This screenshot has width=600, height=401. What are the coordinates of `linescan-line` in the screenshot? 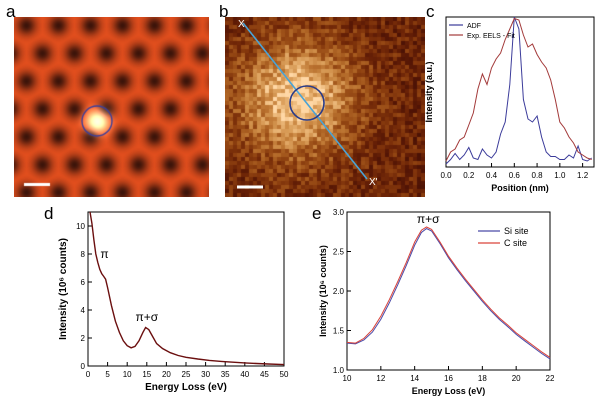 It's located at (305, 101).